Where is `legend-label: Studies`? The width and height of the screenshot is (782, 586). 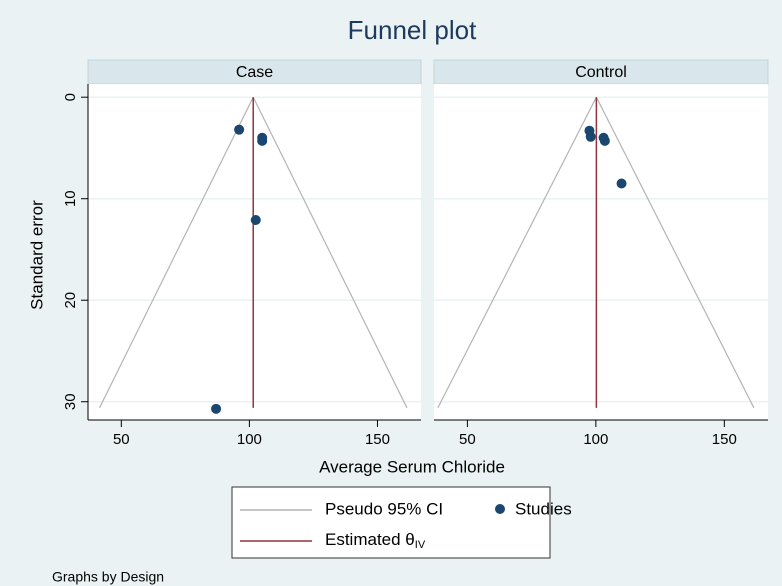 legend-label: Studies is located at coordinates (543, 508).